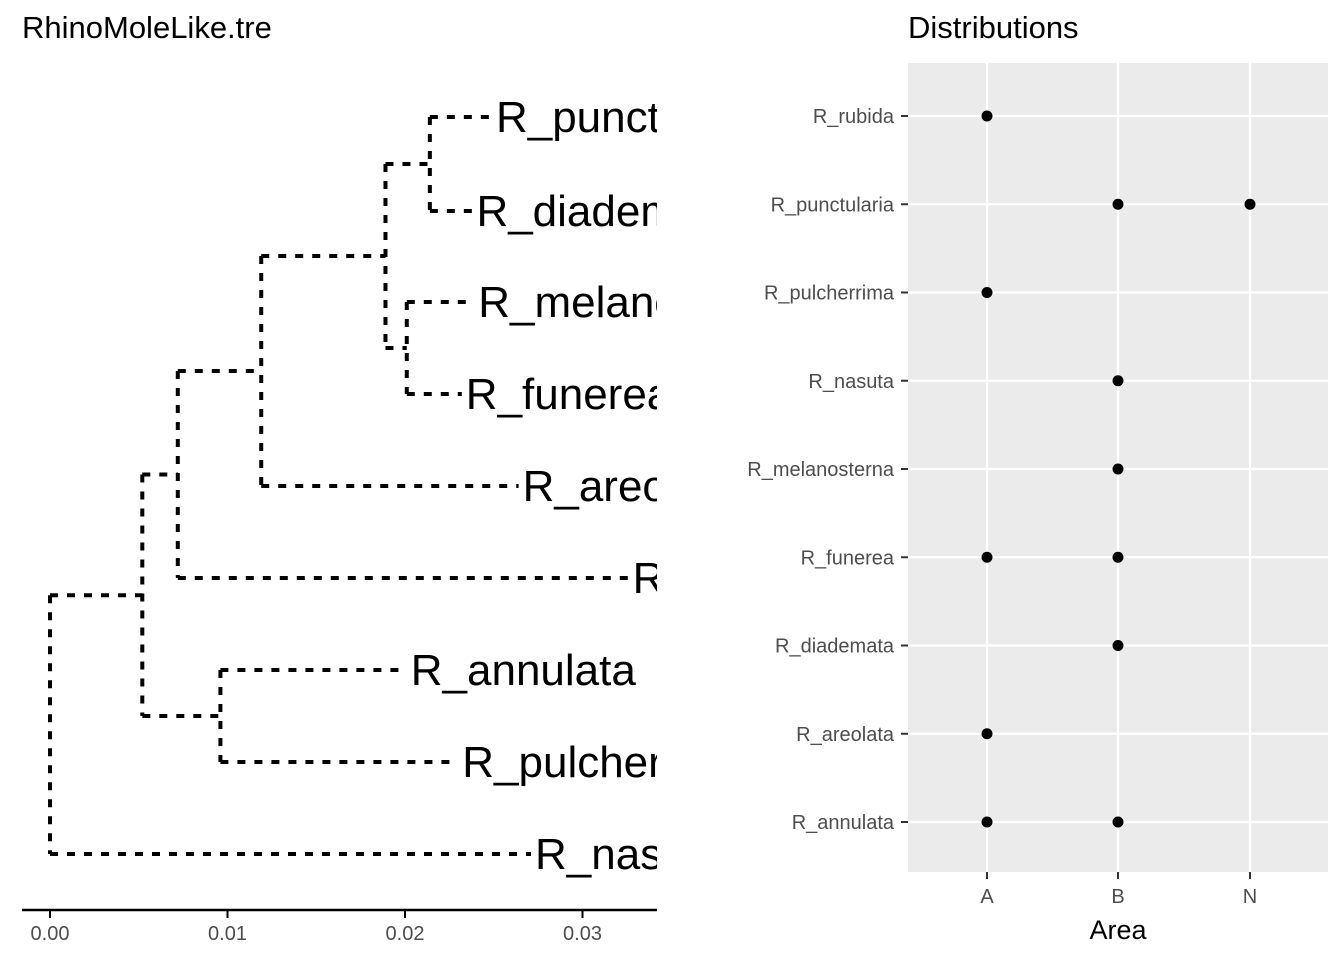 The image size is (1344, 960). I want to click on dist-y-tick-label-pulcherrima: R_pulcherrima, so click(829, 294).